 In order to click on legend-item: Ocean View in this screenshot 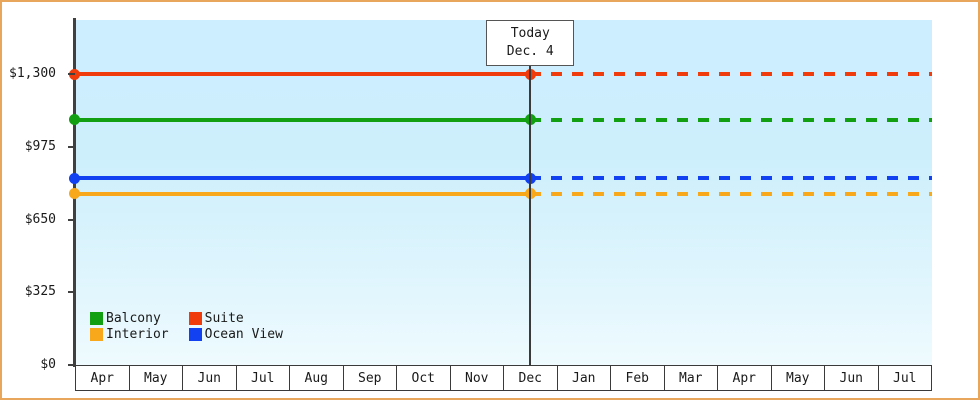, I will do `click(235, 334)`.